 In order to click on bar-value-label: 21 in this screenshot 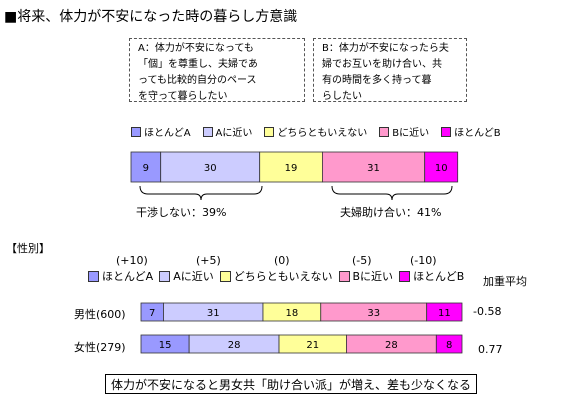, I will do `click(312, 345)`.